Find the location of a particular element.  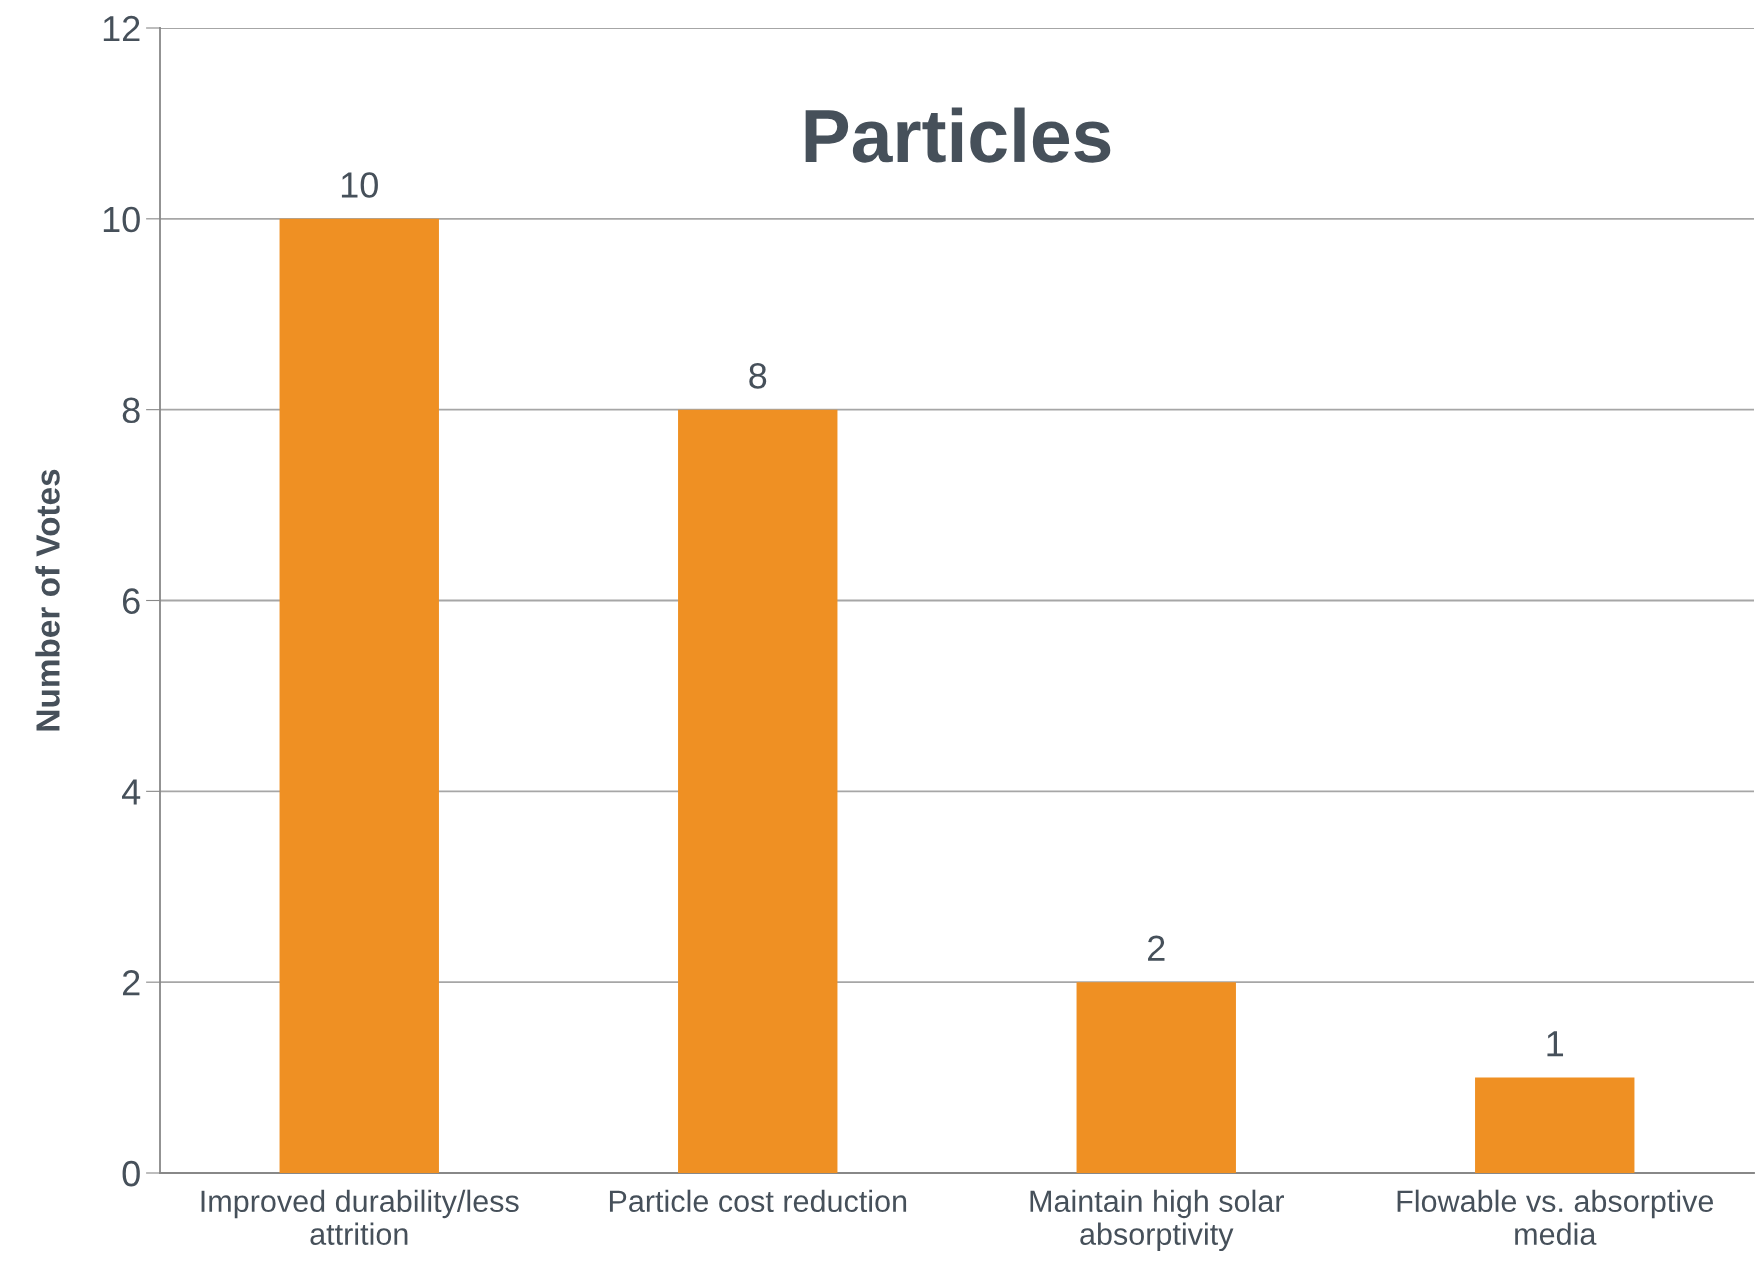

y-tick-label: 0 is located at coordinates (131, 1173).